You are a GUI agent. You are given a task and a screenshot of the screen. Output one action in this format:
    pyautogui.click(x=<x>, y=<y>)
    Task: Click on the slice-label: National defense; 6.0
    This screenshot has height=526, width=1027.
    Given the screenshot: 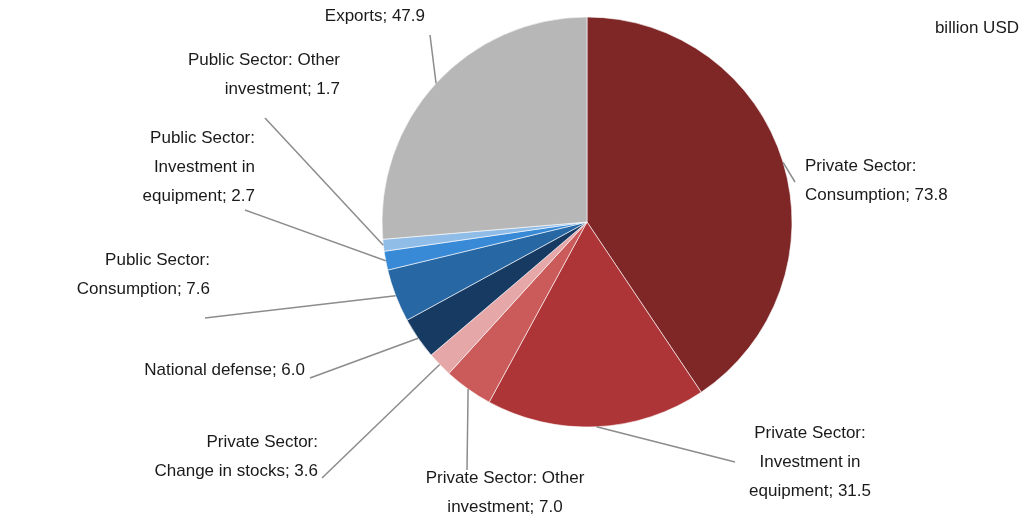 What is the action you would take?
    pyautogui.click(x=224, y=369)
    